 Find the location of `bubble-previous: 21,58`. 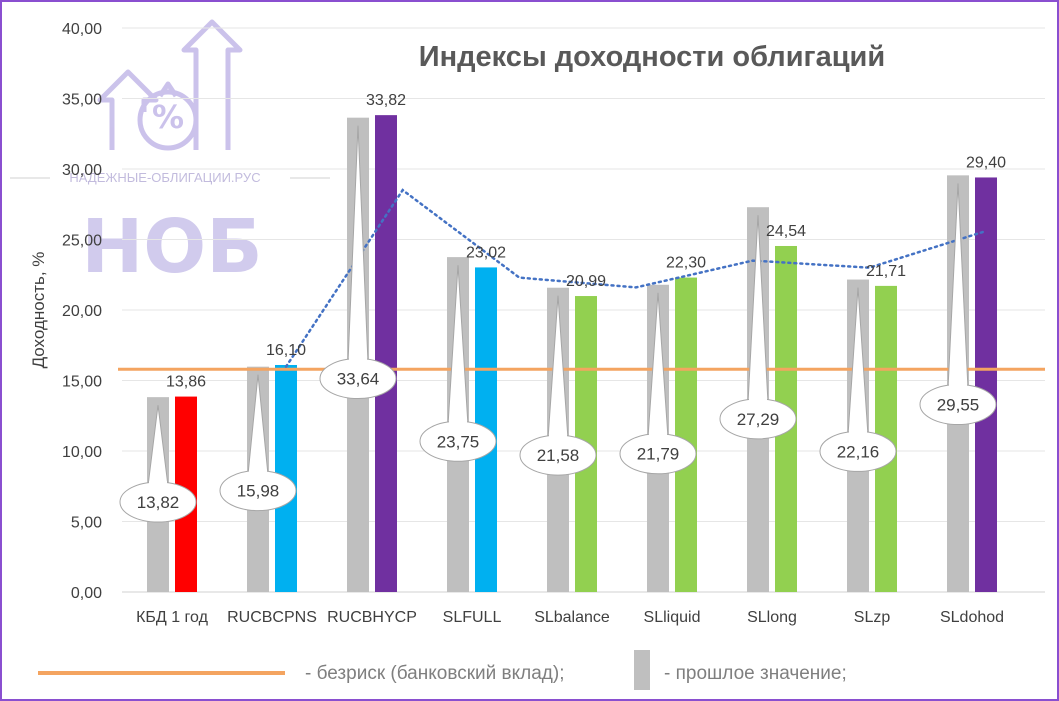

bubble-previous: 21,58 is located at coordinates (558, 385).